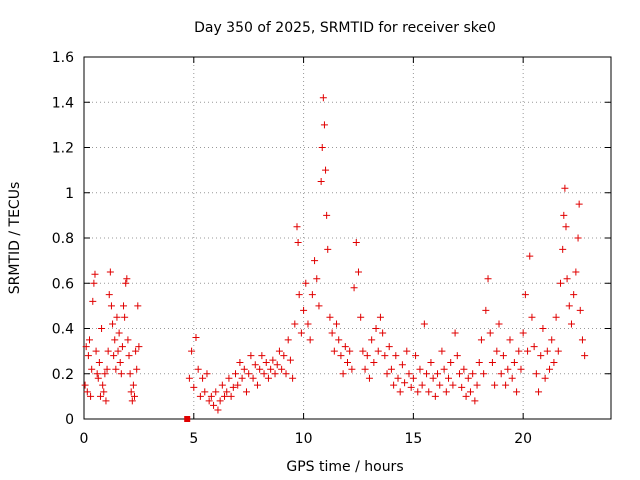  Describe the element at coordinates (187, 419) in the screenshot. I see `square-marker` at that location.